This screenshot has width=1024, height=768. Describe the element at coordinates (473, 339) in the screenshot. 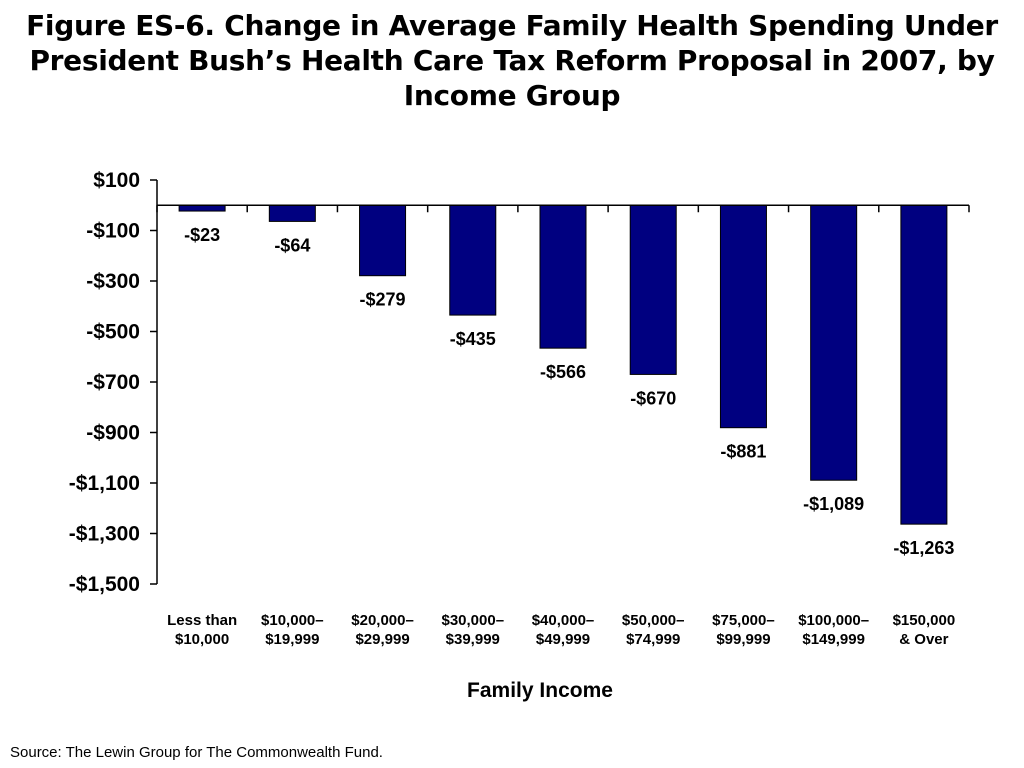

I see `data-label: -$435` at that location.